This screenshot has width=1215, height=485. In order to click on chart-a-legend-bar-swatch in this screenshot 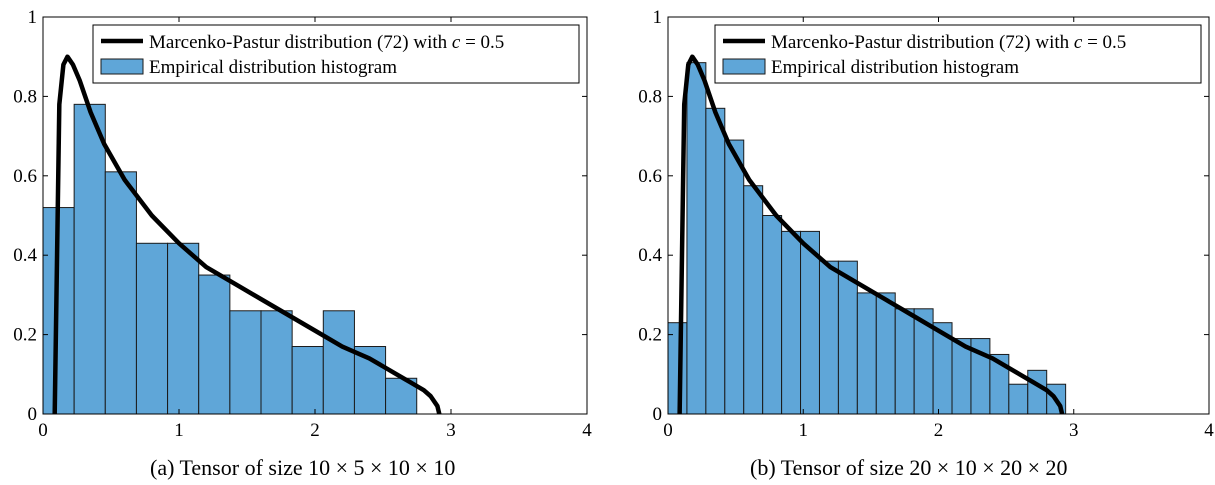, I will do `click(122, 66)`.